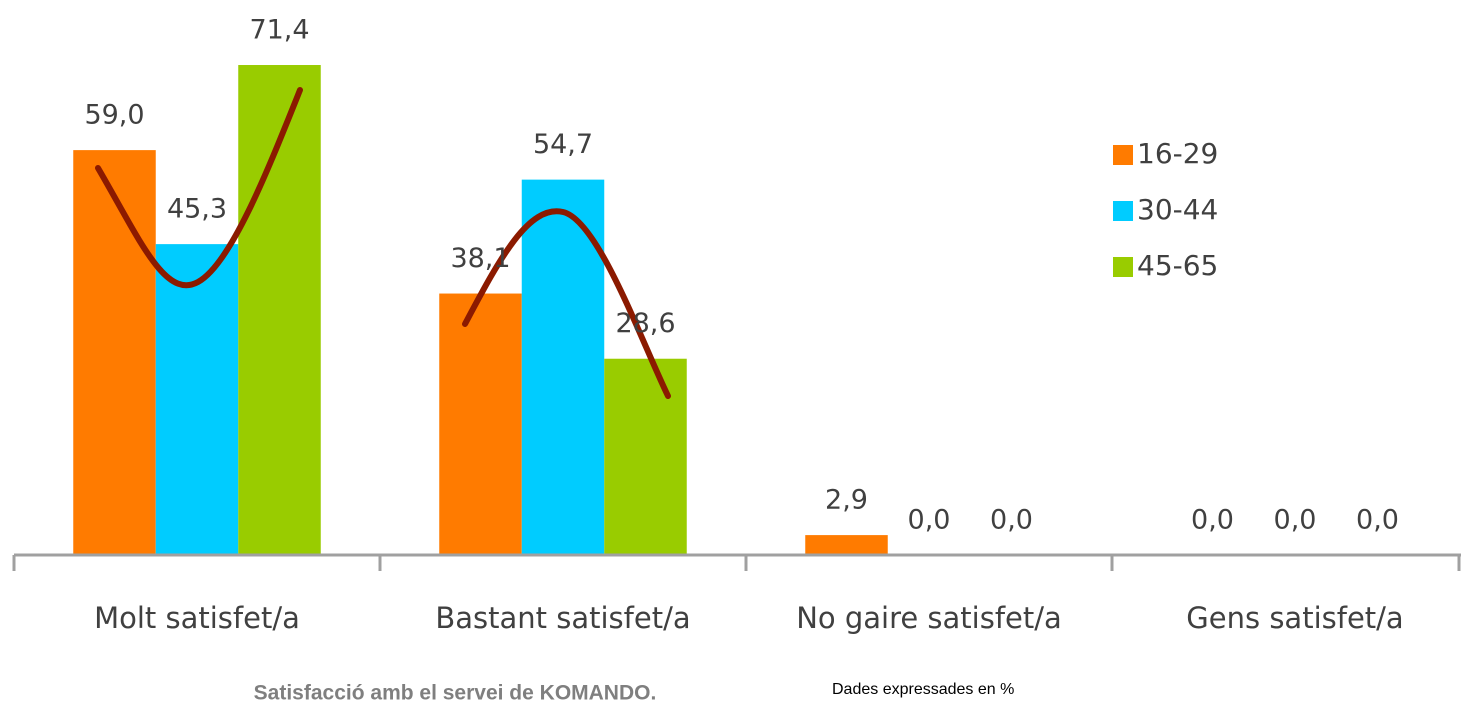 The height and width of the screenshot is (704, 1461). What do you see at coordinates (923, 689) in the screenshot?
I see `note: Dades expressades en %` at bounding box center [923, 689].